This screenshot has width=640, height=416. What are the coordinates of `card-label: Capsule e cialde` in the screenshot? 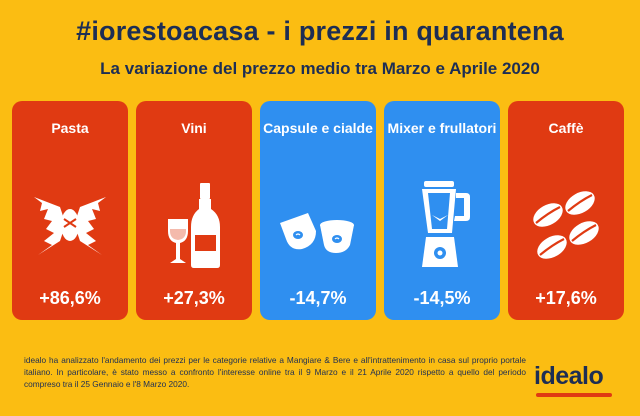 It's located at (318, 128).